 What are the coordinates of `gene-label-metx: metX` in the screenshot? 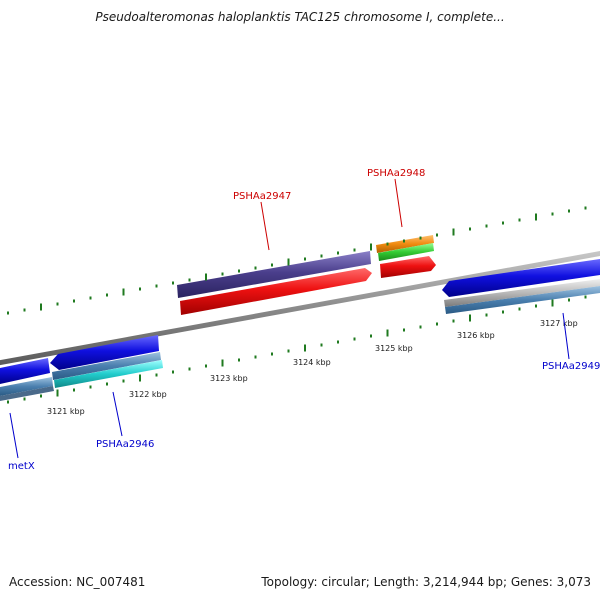 It's located at (21, 466).